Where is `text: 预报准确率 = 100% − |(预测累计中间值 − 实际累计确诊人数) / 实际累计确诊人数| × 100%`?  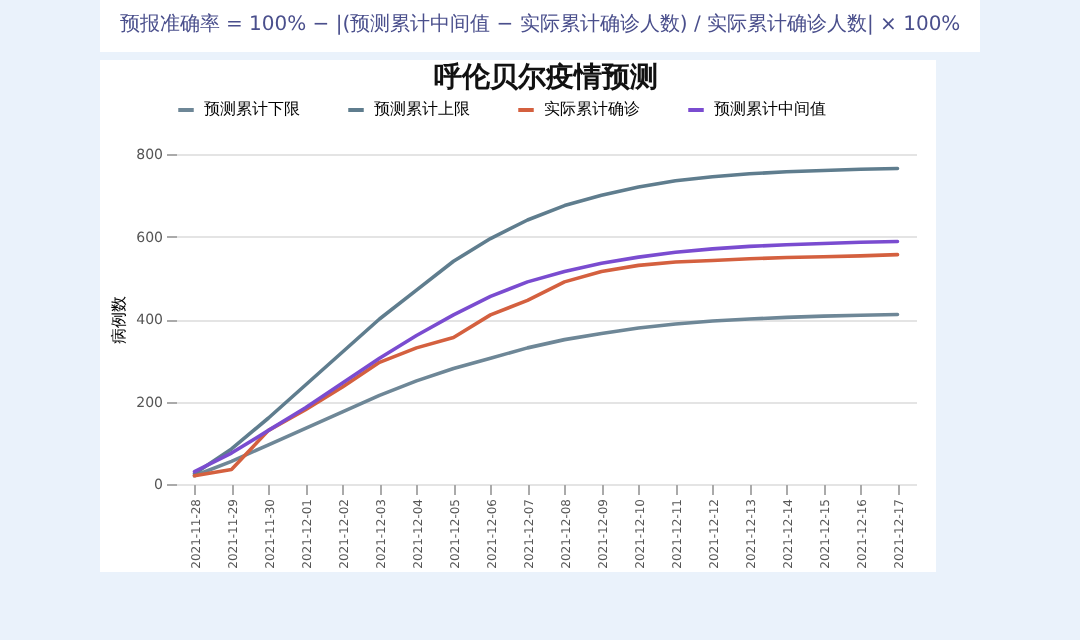
text: 预报准确率 = 100% − |(预测累计中间值 − 实际累计确诊人数) / 实际累计确诊人数| × 100% is located at coordinates (540, 26).